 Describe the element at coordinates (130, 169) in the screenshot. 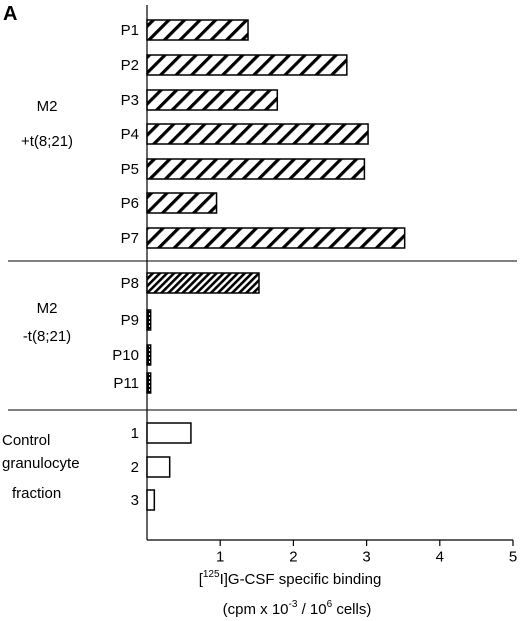

I see `category-label-1-p5: P5` at that location.